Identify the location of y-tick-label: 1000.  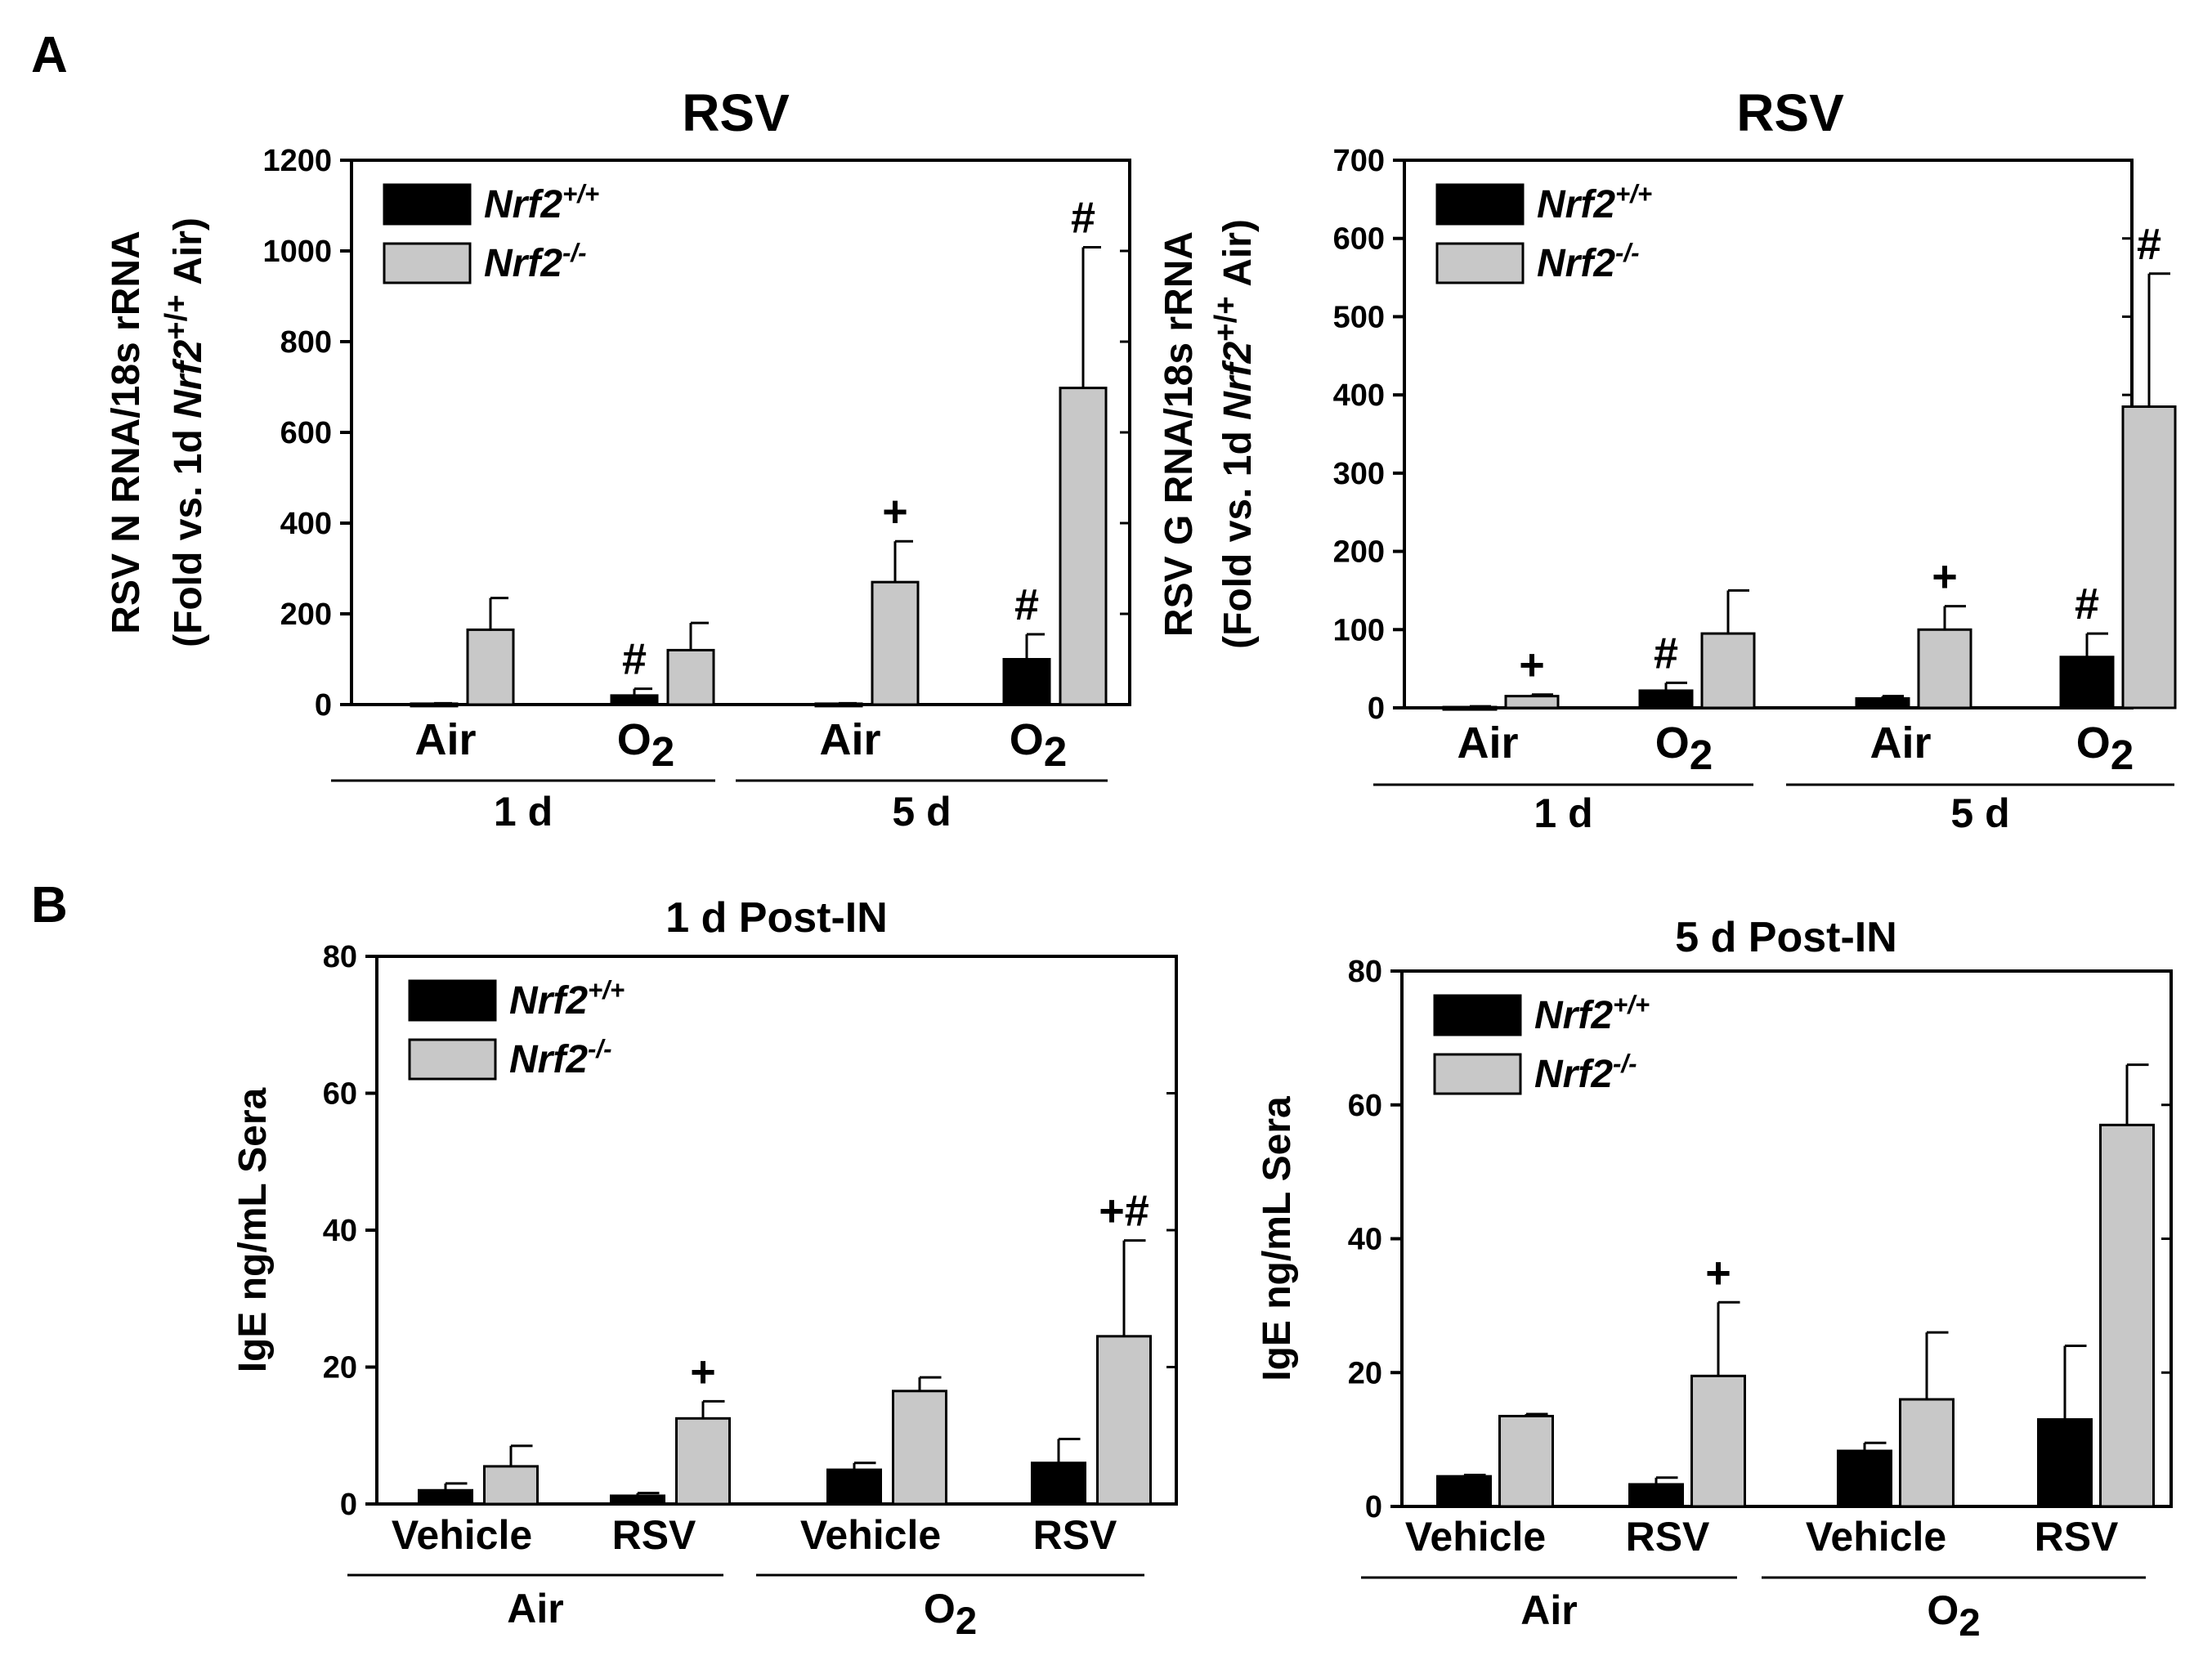
(297, 252).